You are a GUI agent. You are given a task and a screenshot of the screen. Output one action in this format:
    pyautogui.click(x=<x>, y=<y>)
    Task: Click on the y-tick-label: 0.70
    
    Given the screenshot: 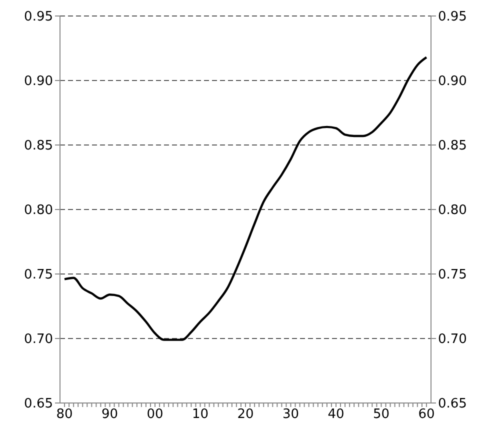 What is the action you would take?
    pyautogui.click(x=38, y=340)
    